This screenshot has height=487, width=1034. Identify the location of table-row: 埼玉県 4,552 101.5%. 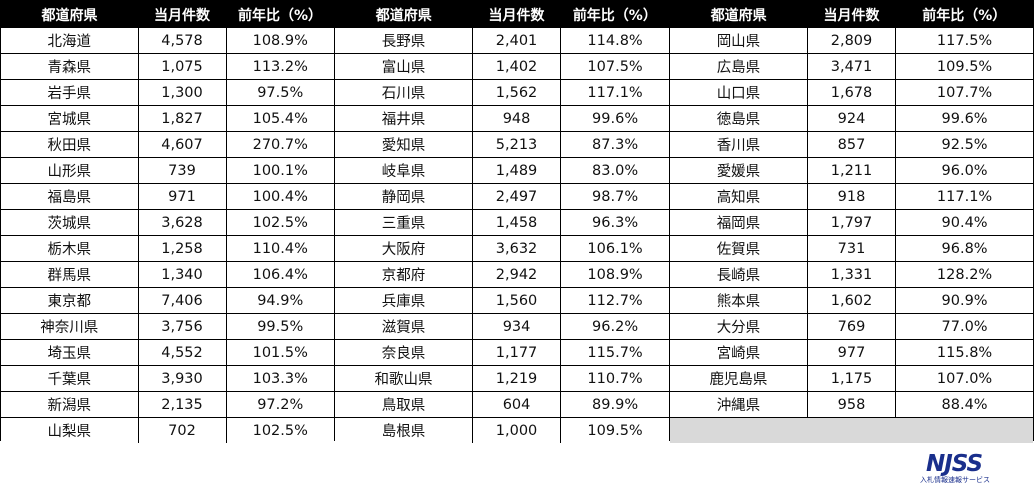
(167, 352).